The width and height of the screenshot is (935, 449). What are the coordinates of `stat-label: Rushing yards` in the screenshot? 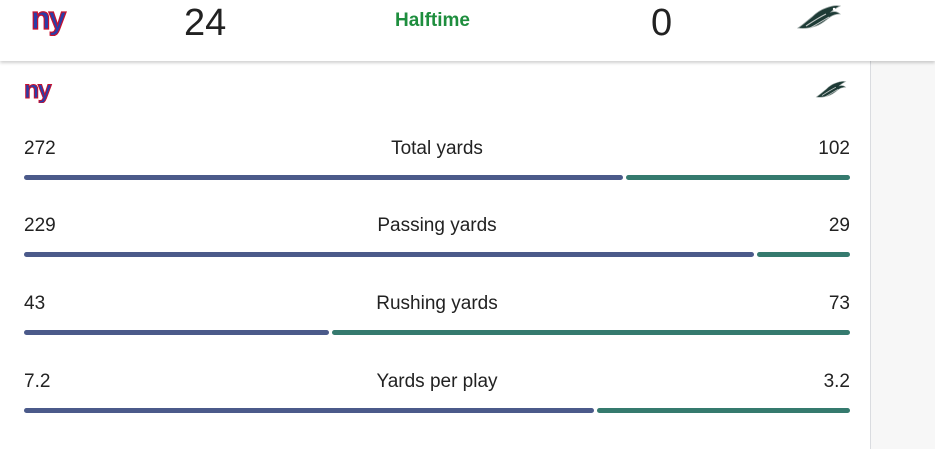 It's located at (437, 303).